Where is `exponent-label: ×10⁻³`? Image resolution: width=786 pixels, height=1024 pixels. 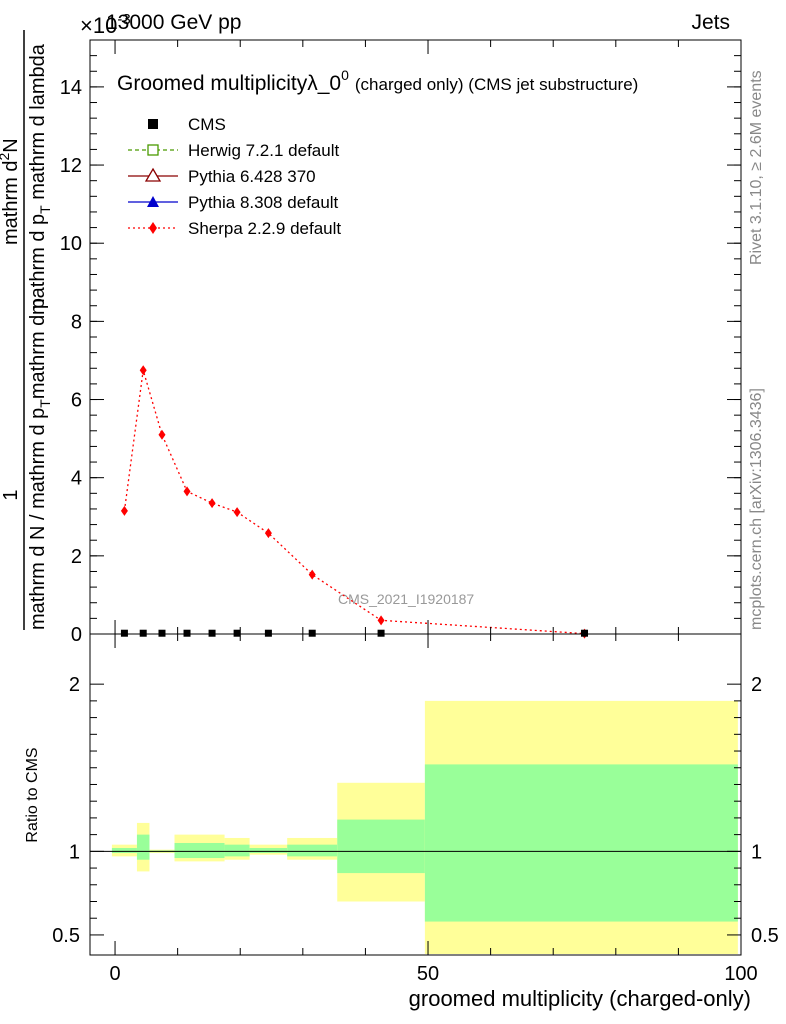 exponent-label: ×10⁻³ is located at coordinates (105, 24).